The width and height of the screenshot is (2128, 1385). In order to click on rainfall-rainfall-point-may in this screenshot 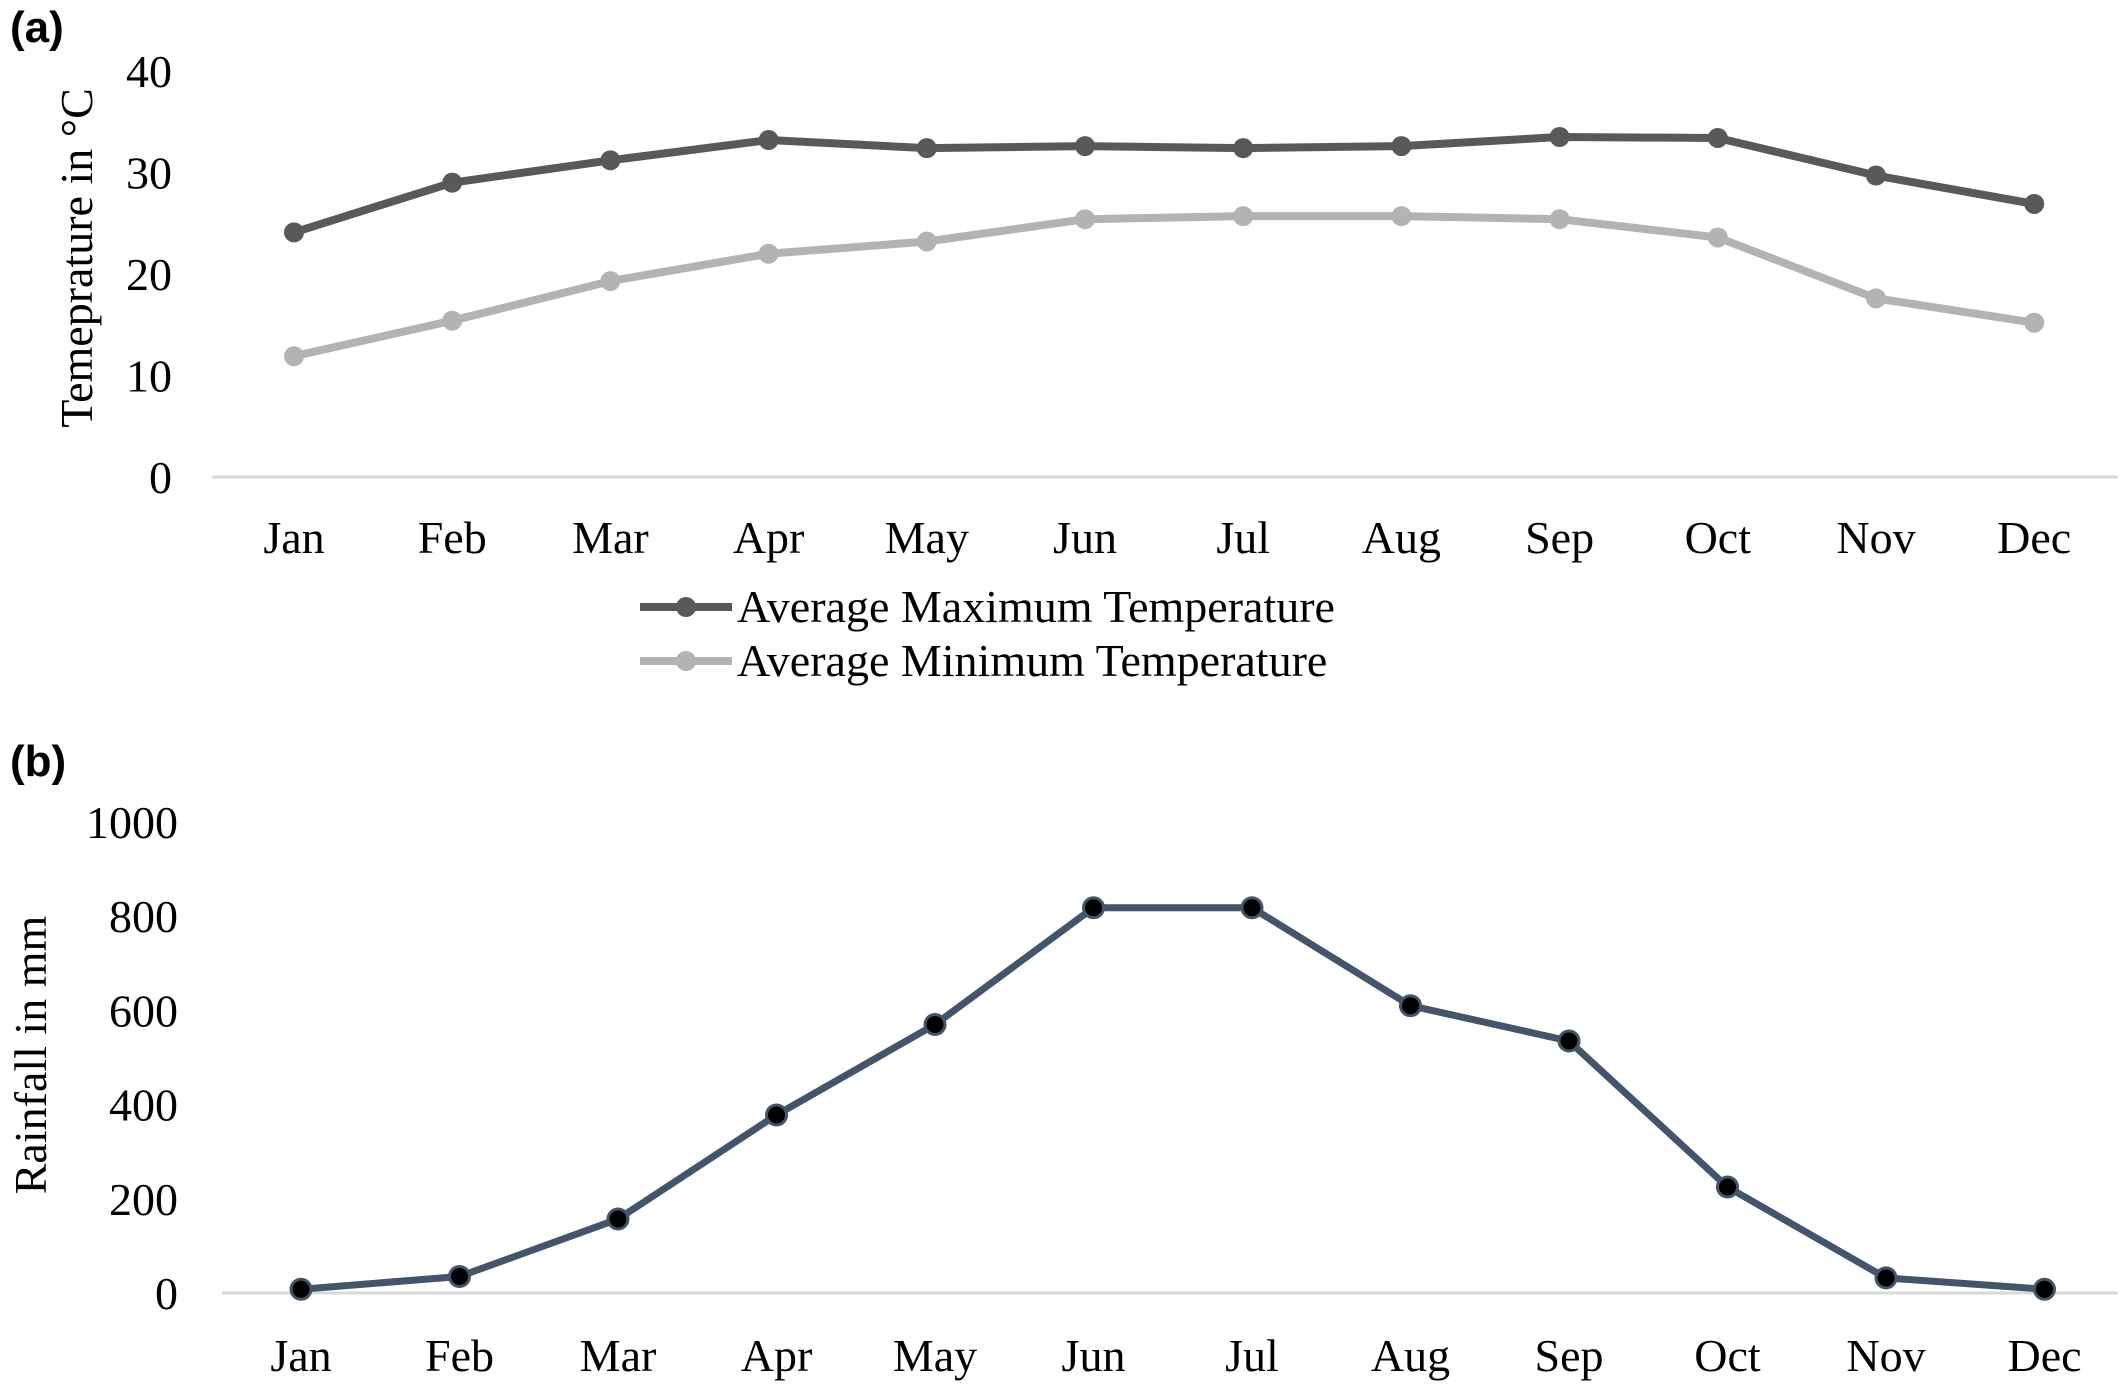, I will do `click(935, 1025)`.